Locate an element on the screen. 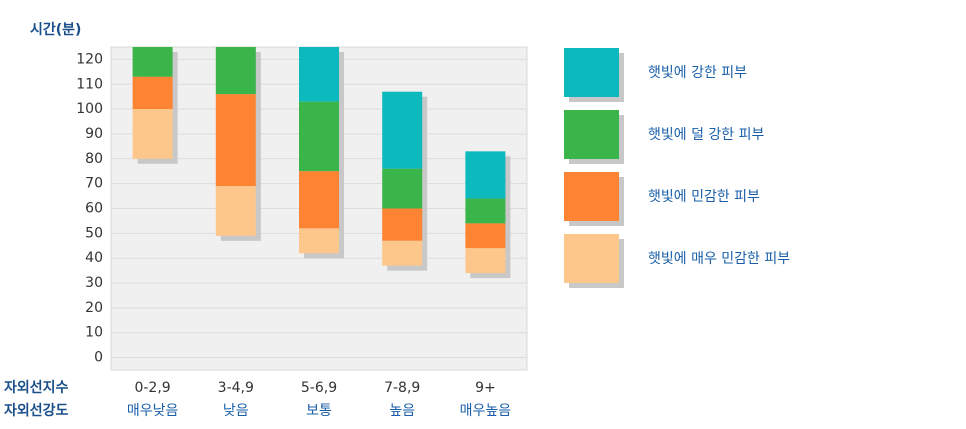 This screenshot has width=966, height=429. y-tick-label: 40 is located at coordinates (94, 258).